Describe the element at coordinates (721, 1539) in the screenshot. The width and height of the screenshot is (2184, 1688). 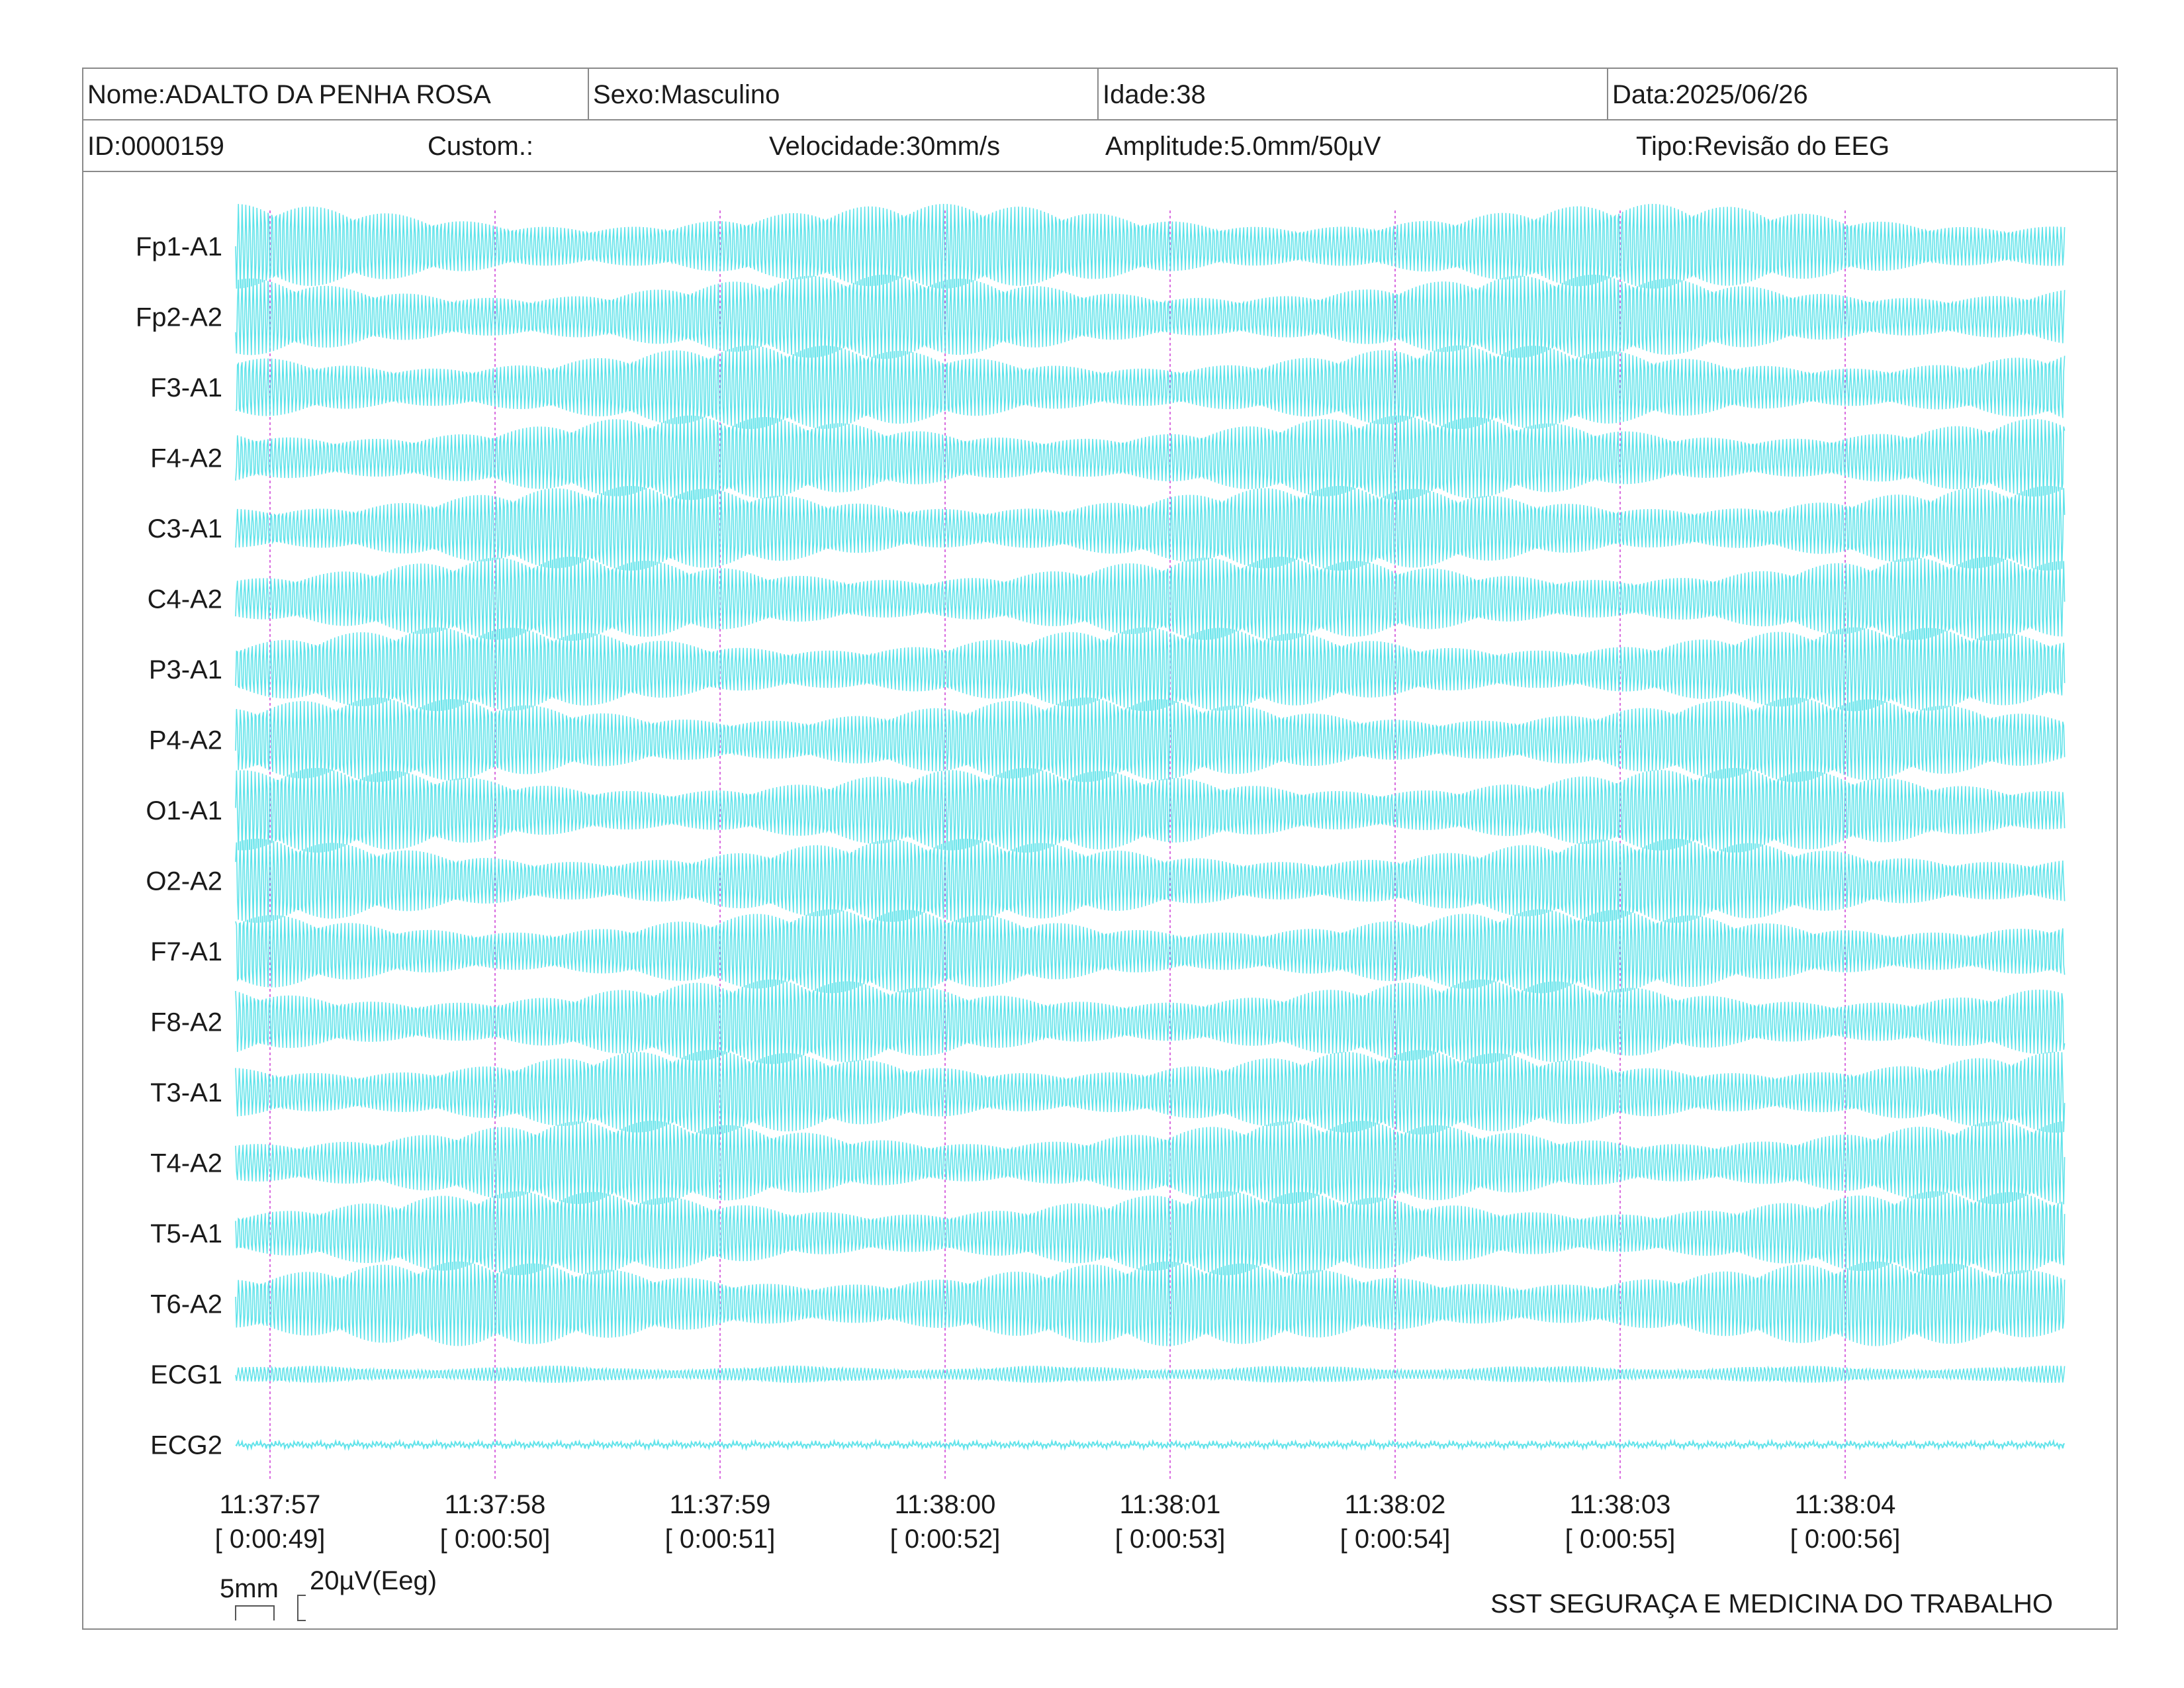
I see `time-tick-elapsed: [ 0:00:51]` at that location.